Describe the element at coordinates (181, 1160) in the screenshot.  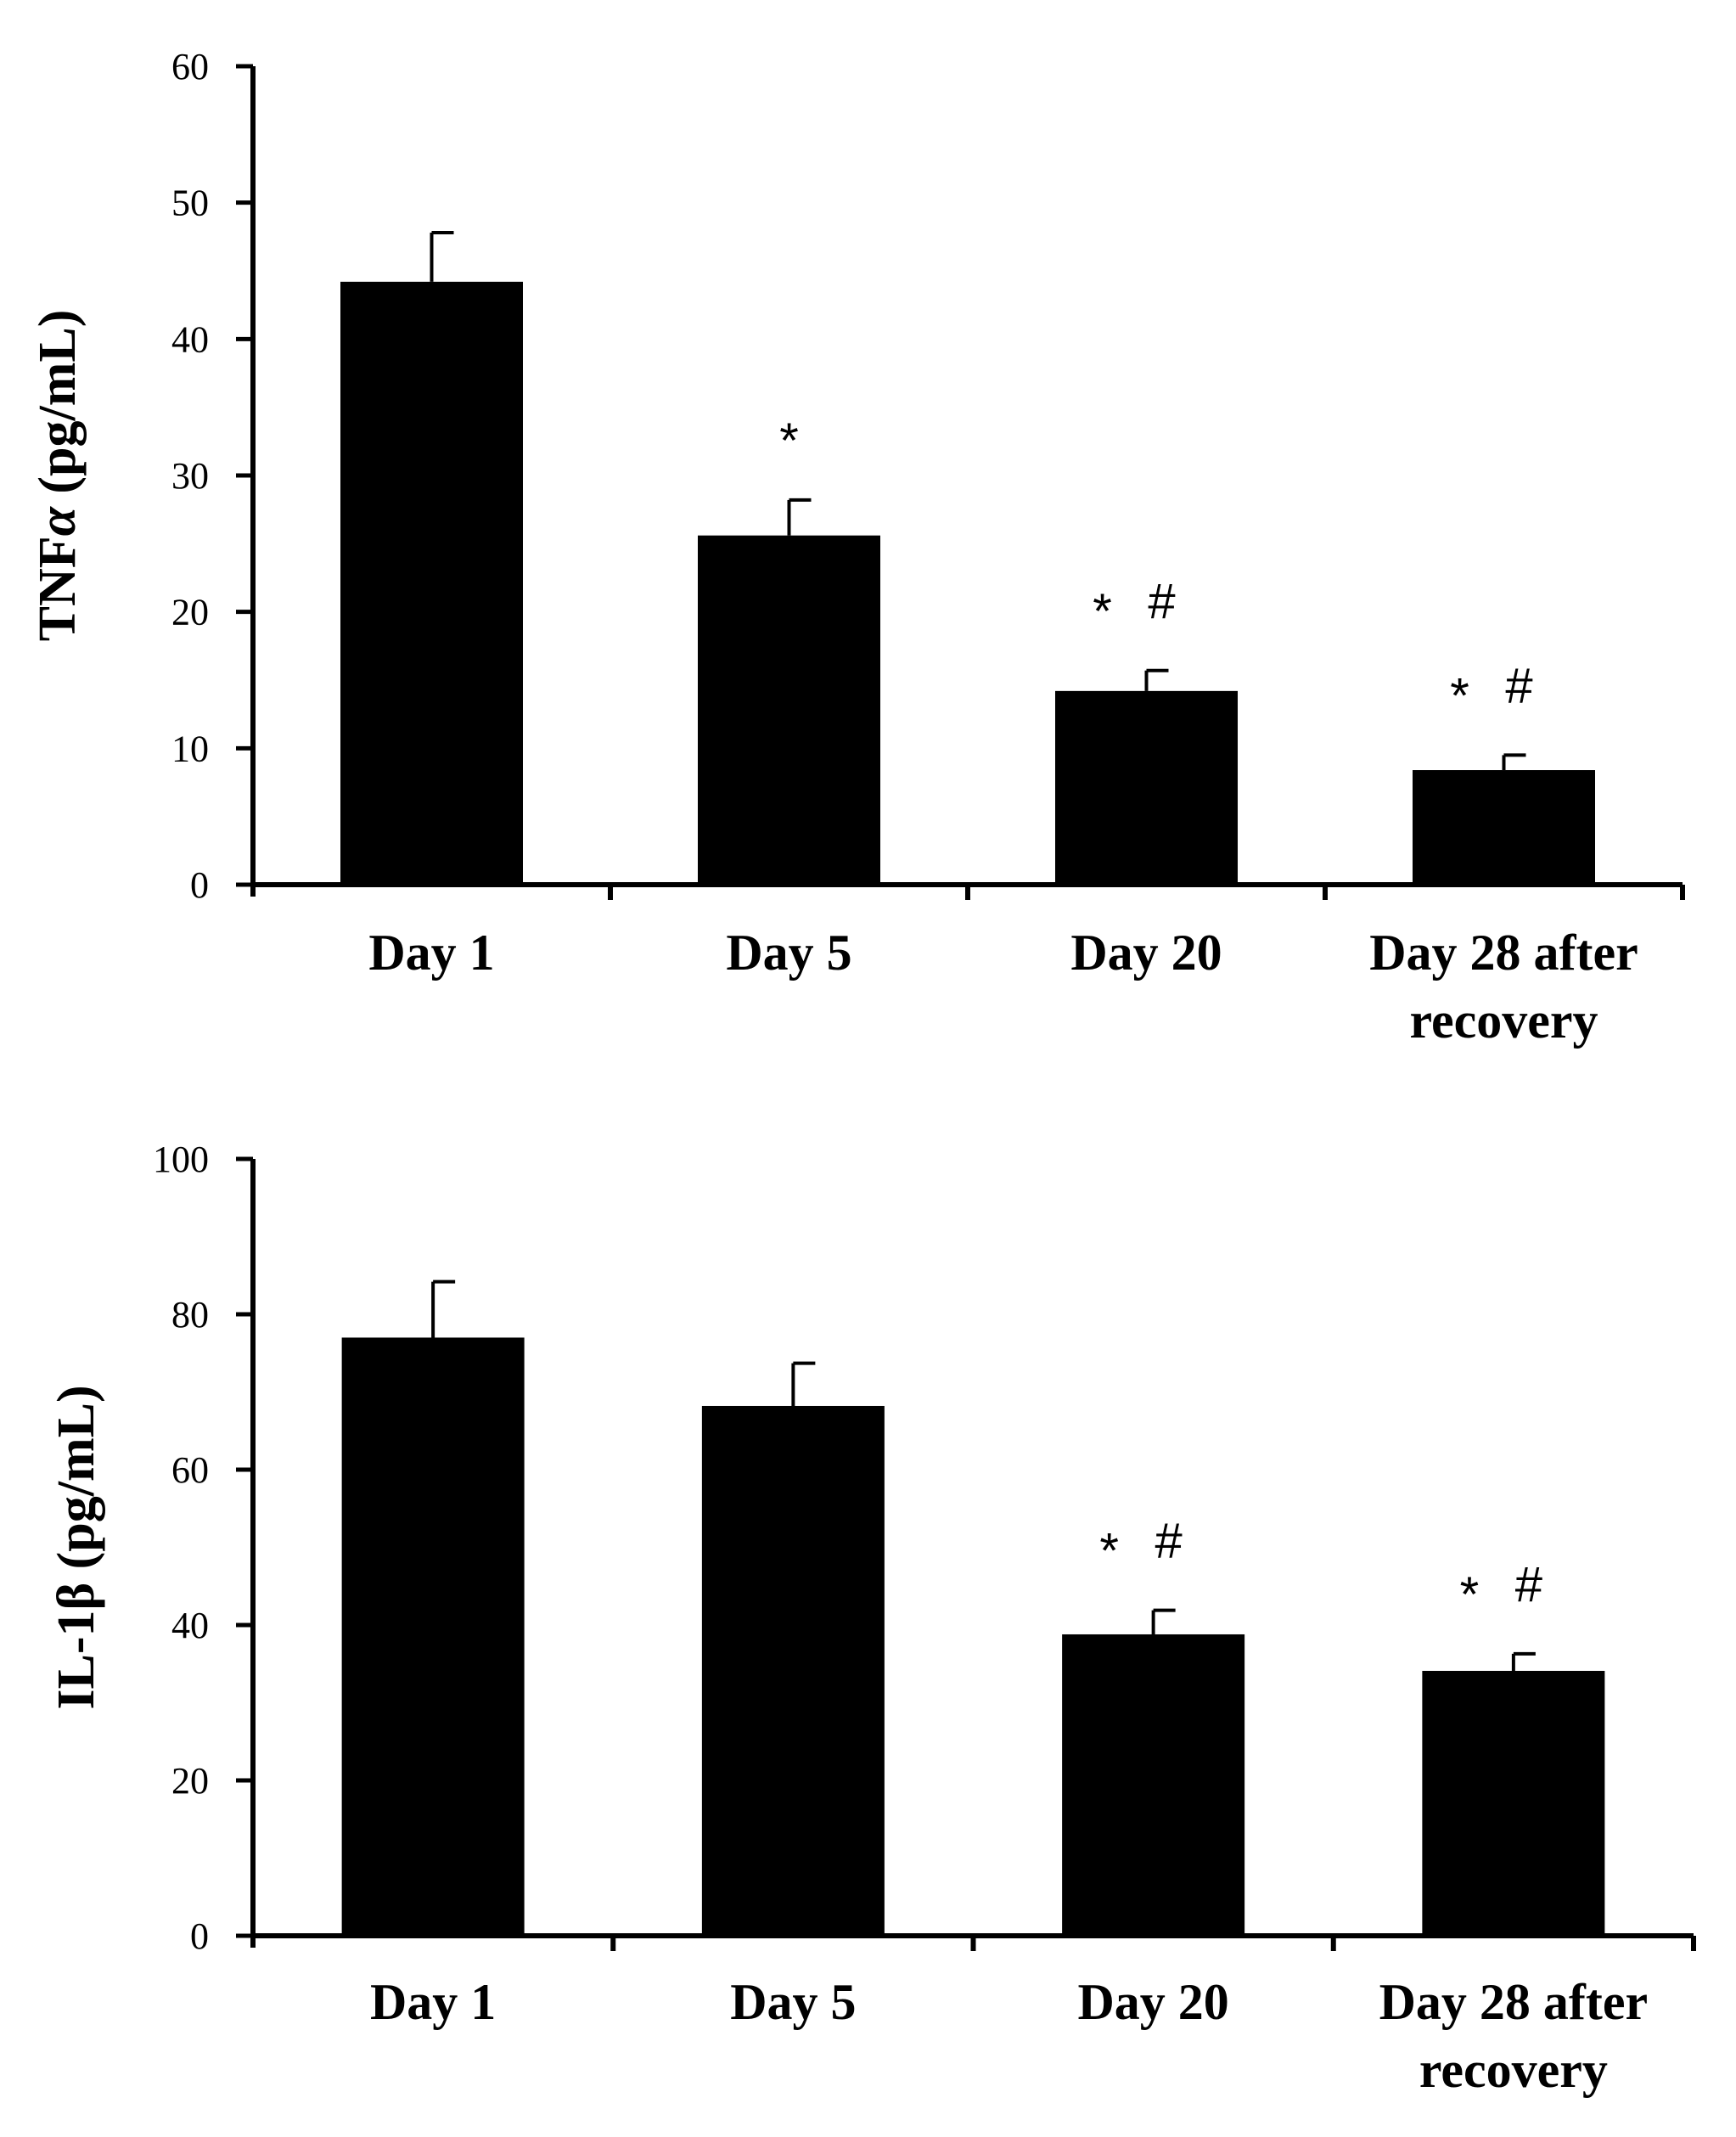
I see `chart2-y-tick-label: 100` at that location.